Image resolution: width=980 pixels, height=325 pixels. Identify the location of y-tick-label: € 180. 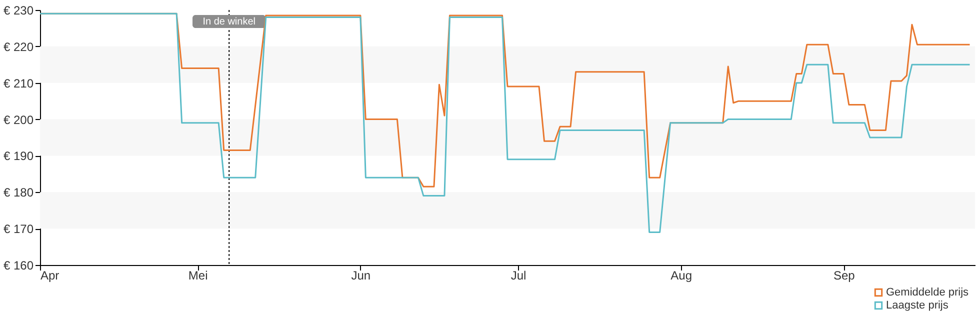
(18, 193).